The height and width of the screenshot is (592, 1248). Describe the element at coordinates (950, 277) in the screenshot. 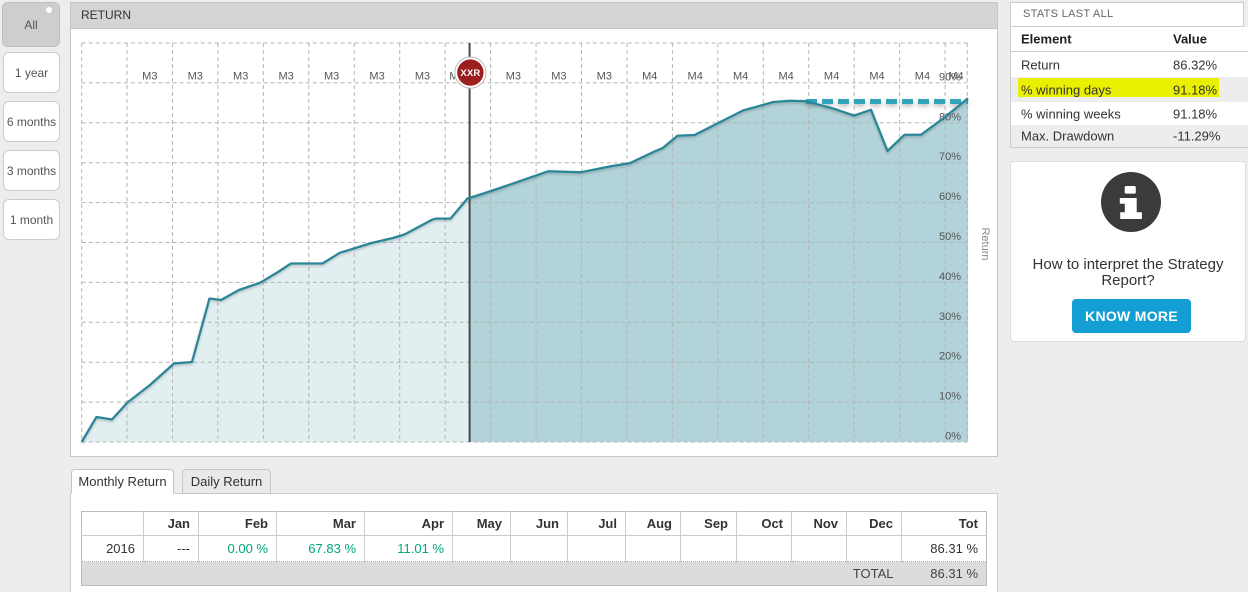

I see `svg-text: 40%` at that location.